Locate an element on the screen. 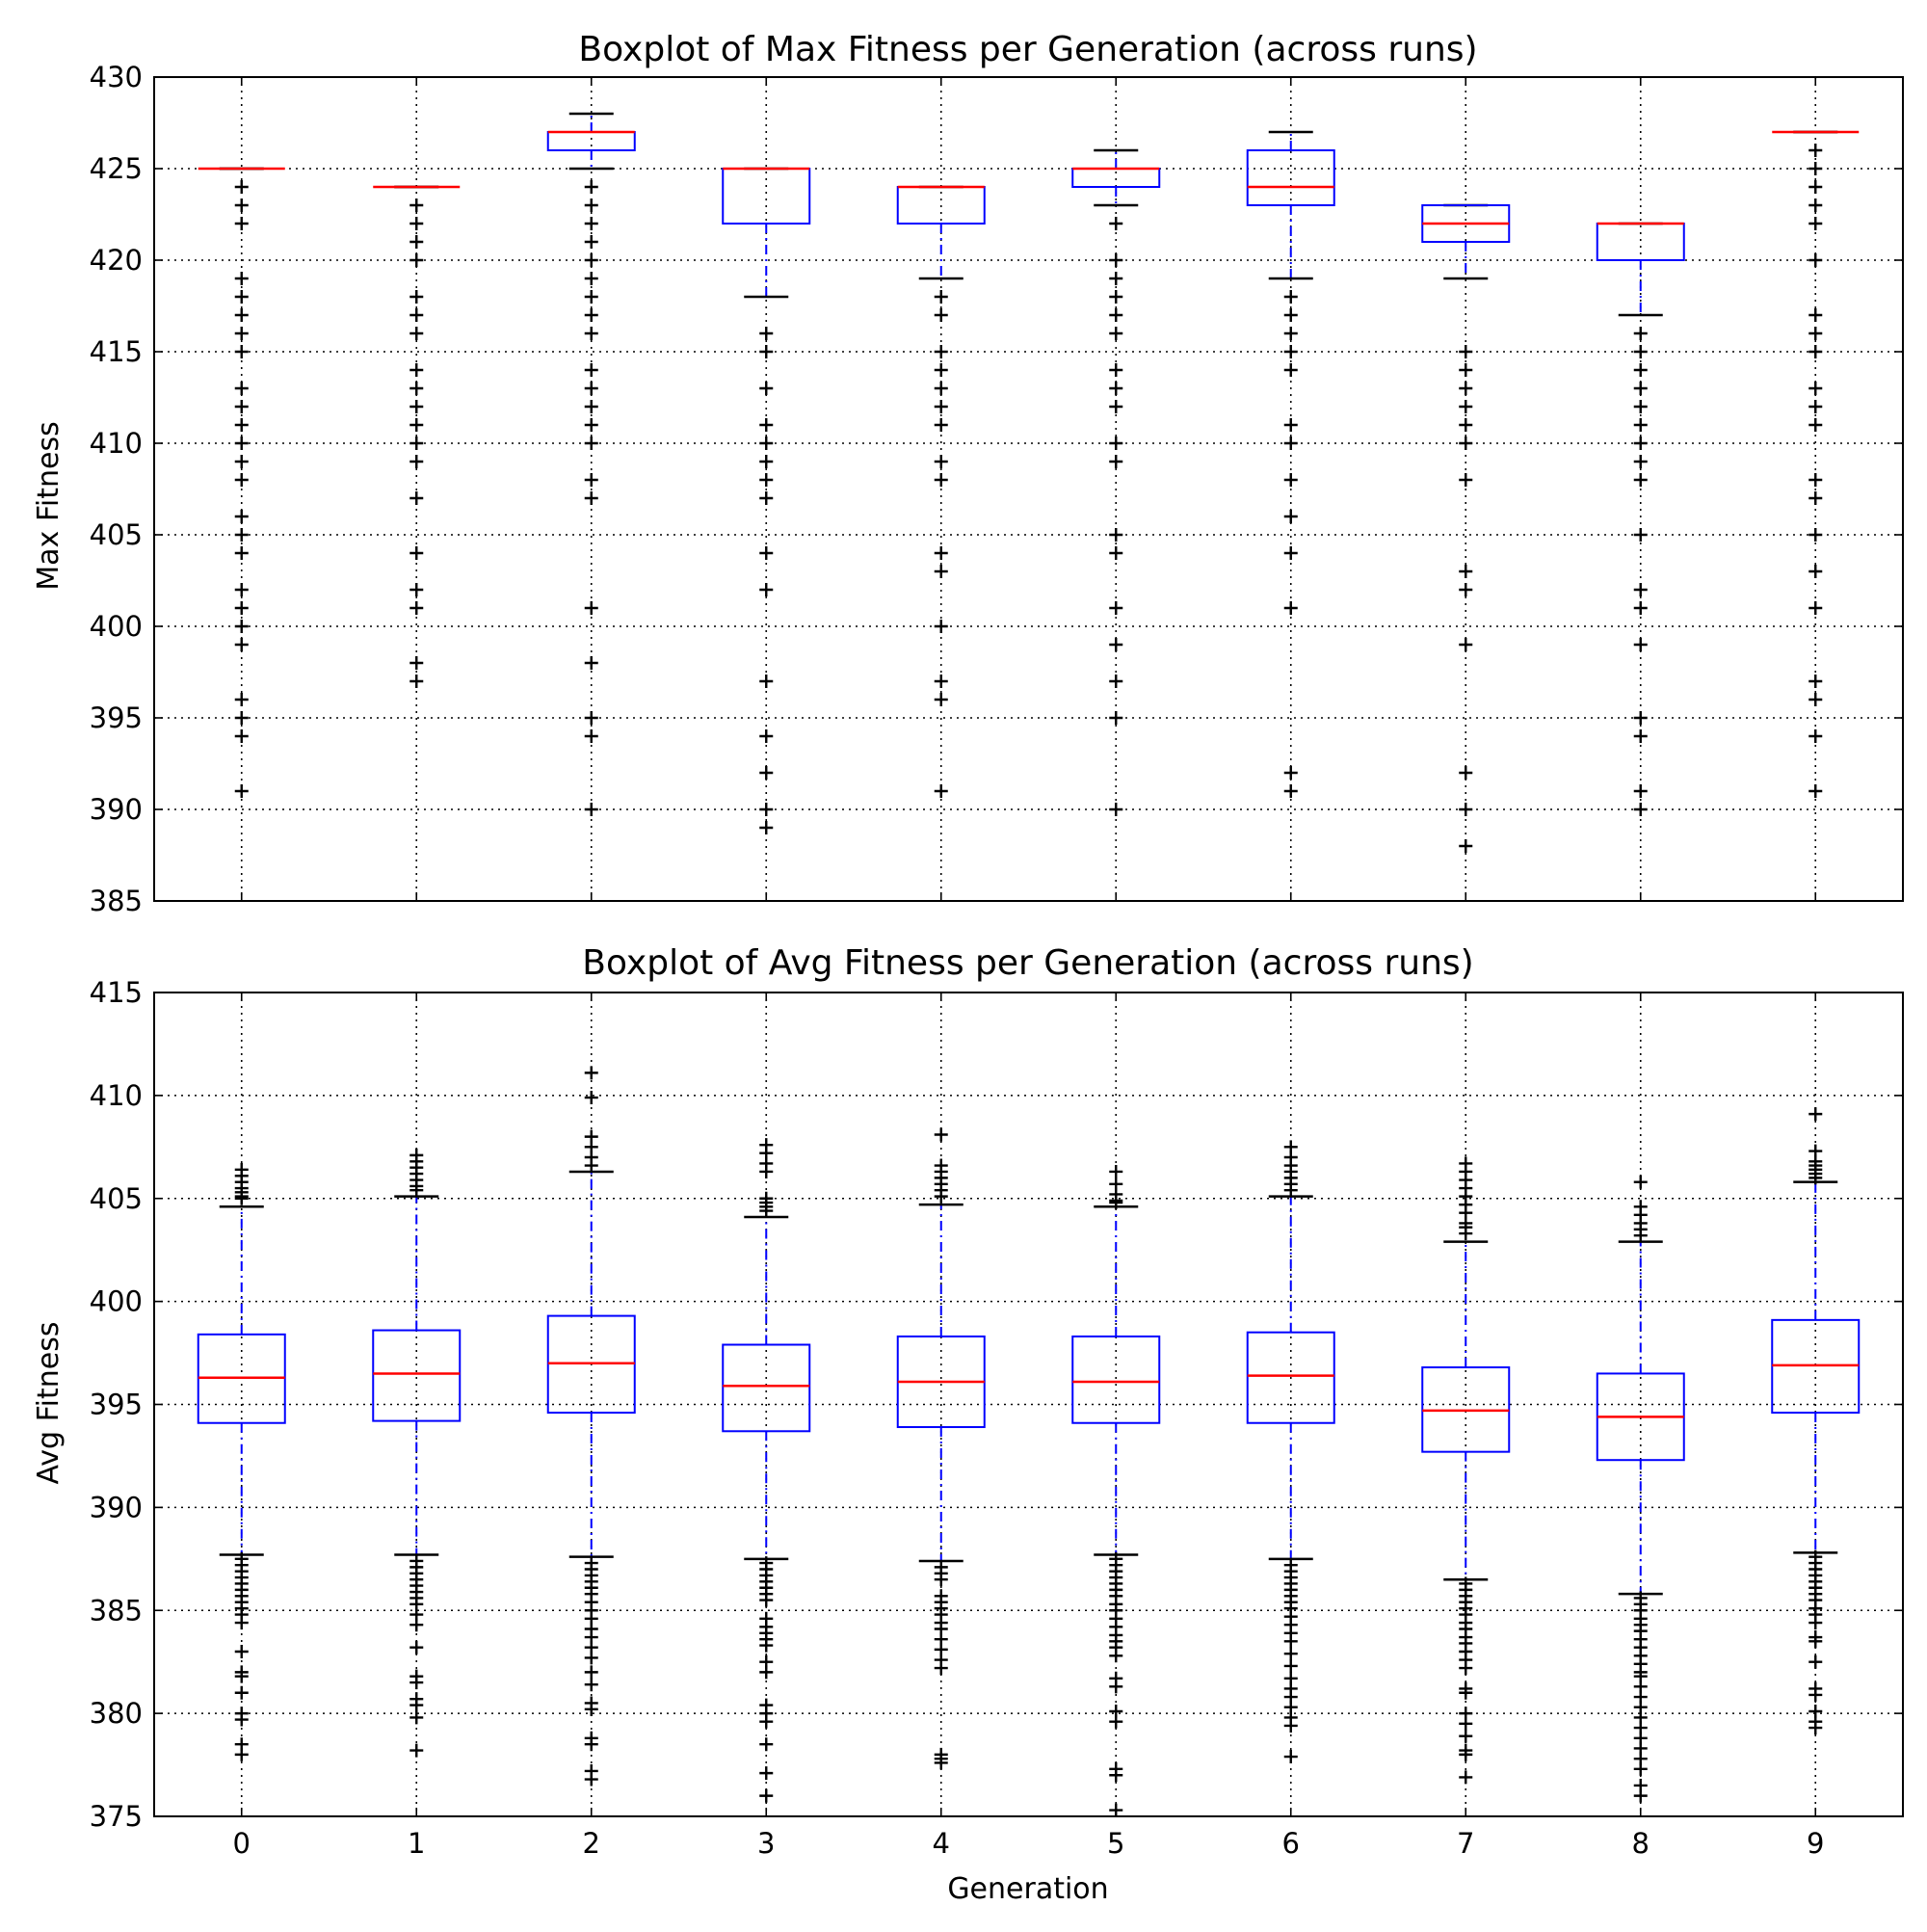 The image size is (1927, 1932). y-tick-label: 410 is located at coordinates (117, 1095).